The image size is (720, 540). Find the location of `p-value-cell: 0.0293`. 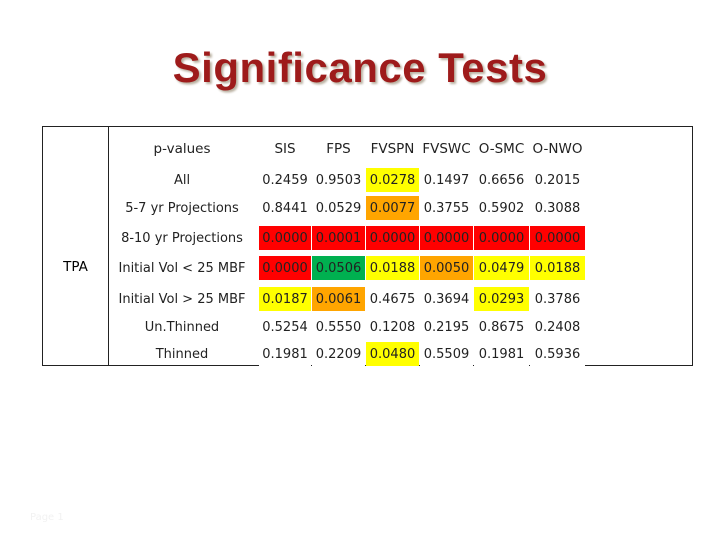

p-value-cell: 0.0293 is located at coordinates (501, 299).